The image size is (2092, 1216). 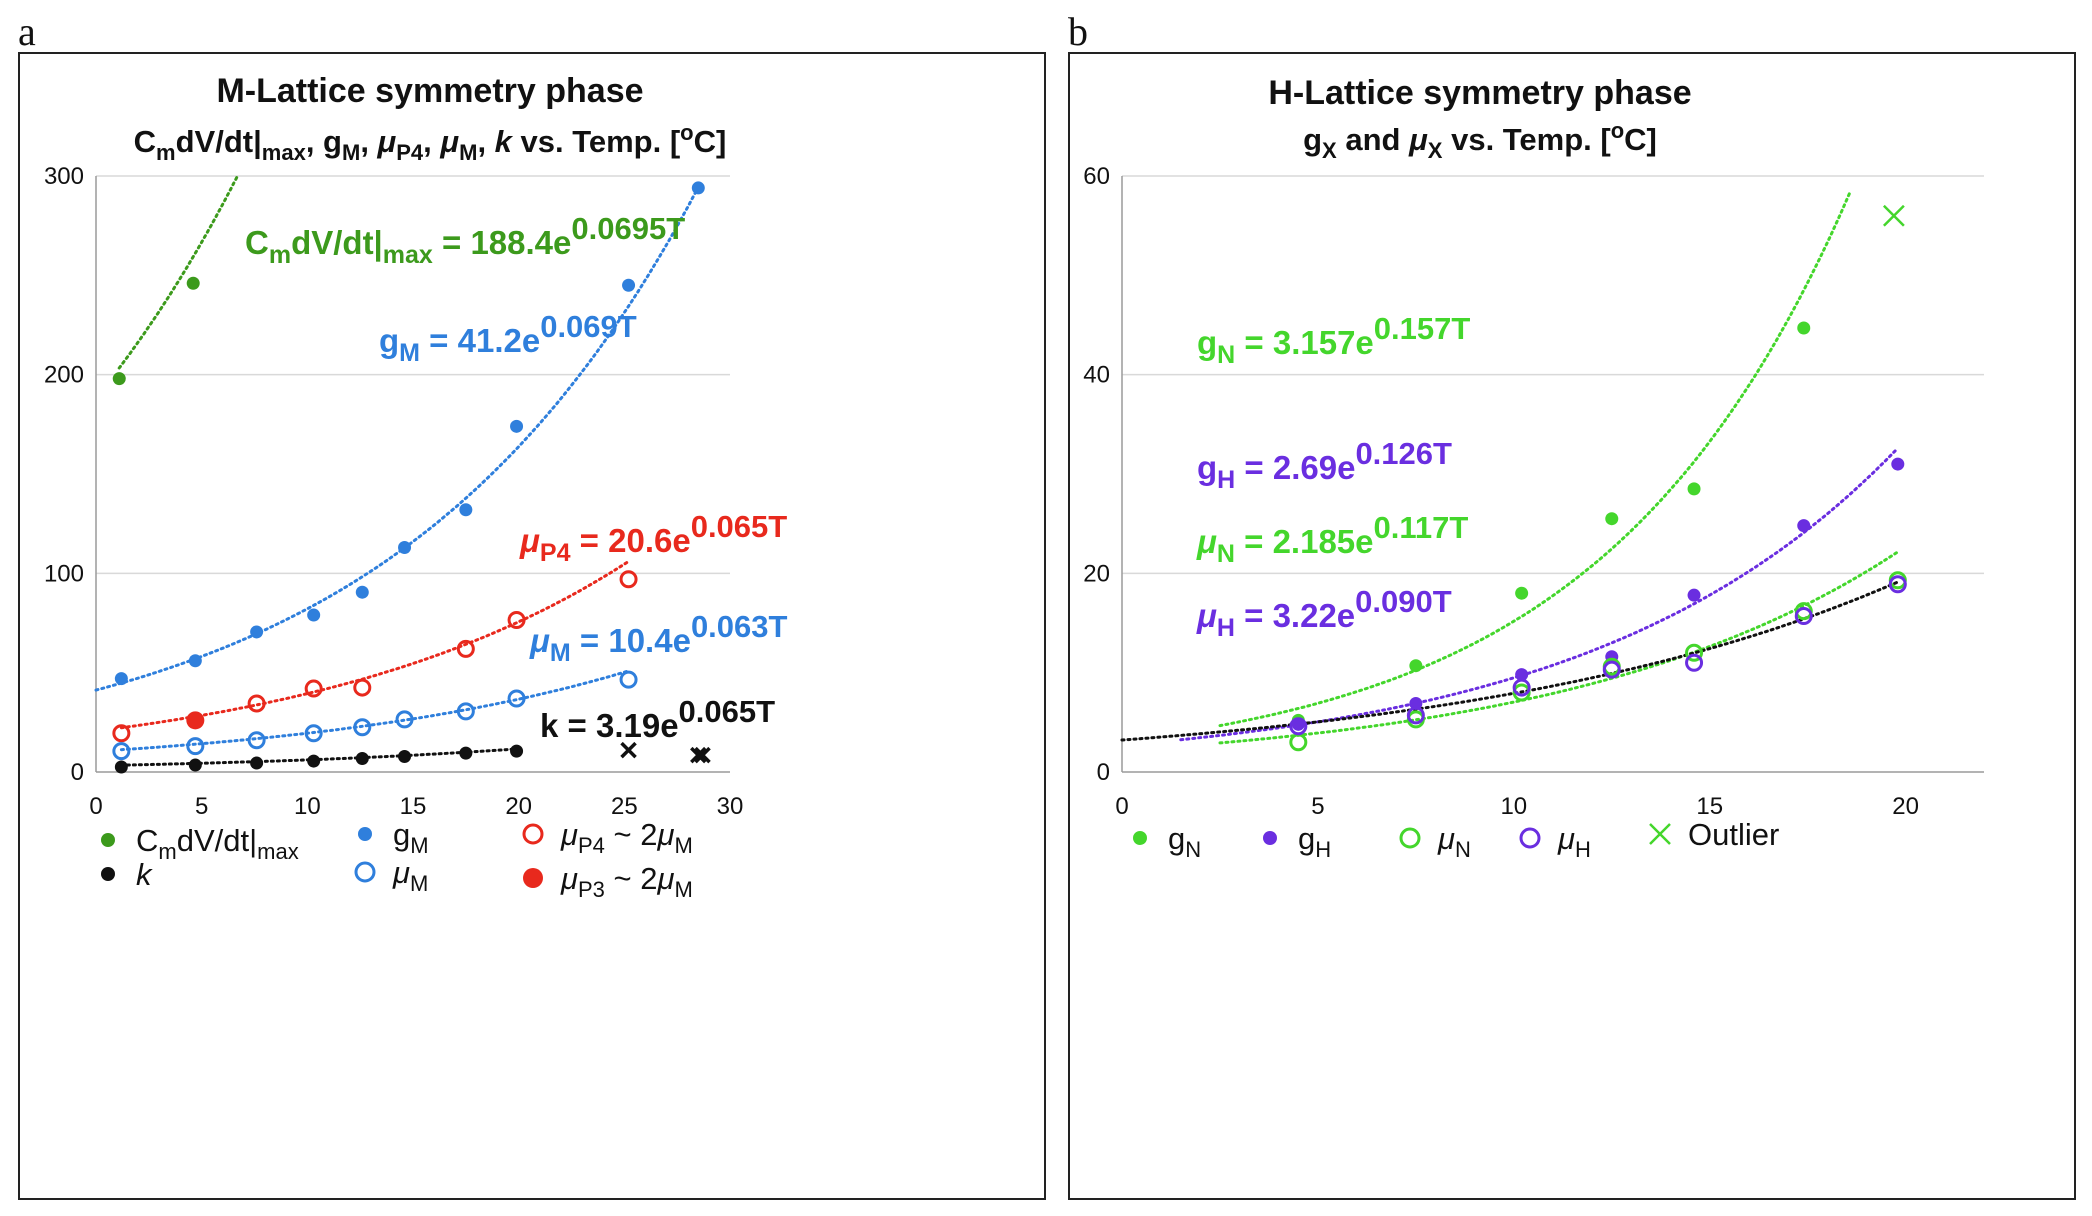 What do you see at coordinates (1479, 93) in the screenshot?
I see `chart-title: H-Lattice symmetry phase` at bounding box center [1479, 93].